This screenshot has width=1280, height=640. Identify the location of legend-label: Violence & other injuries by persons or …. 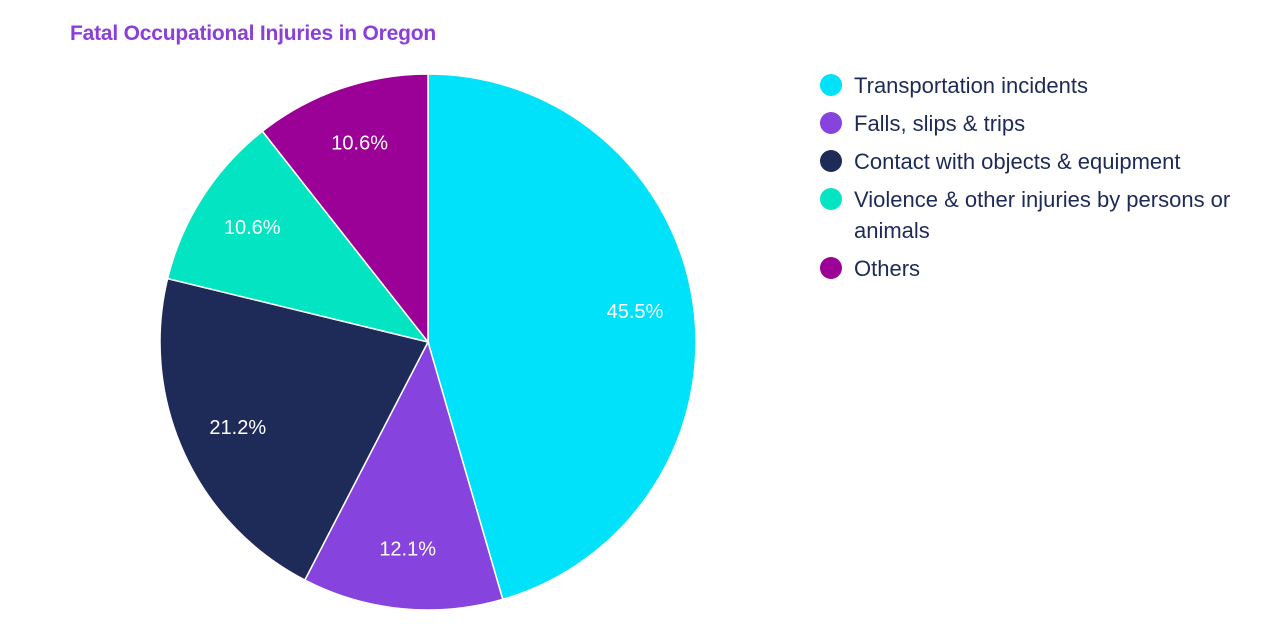
(1042, 215).